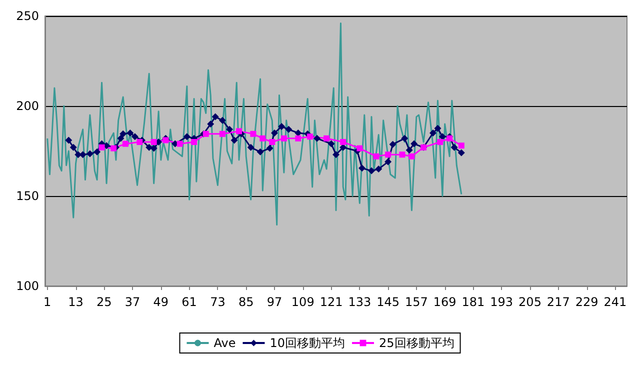 This screenshot has width=640, height=367. I want to click on x-tick-label: 61, so click(189, 302).